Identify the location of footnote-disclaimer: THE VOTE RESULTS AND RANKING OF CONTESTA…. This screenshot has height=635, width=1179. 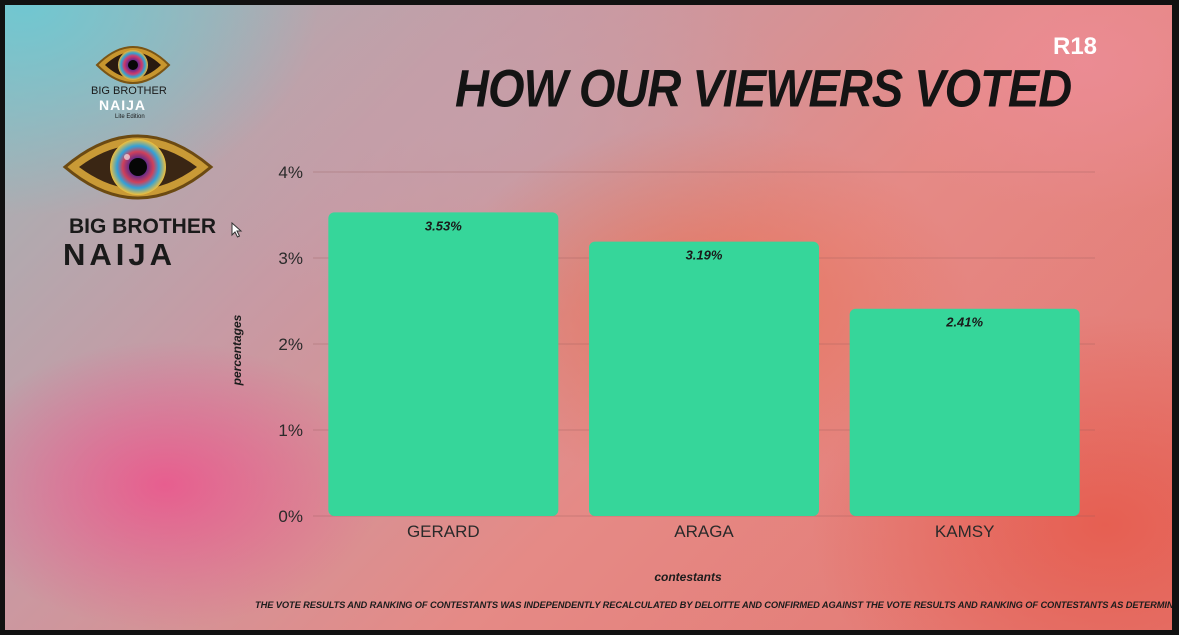
(713, 605).